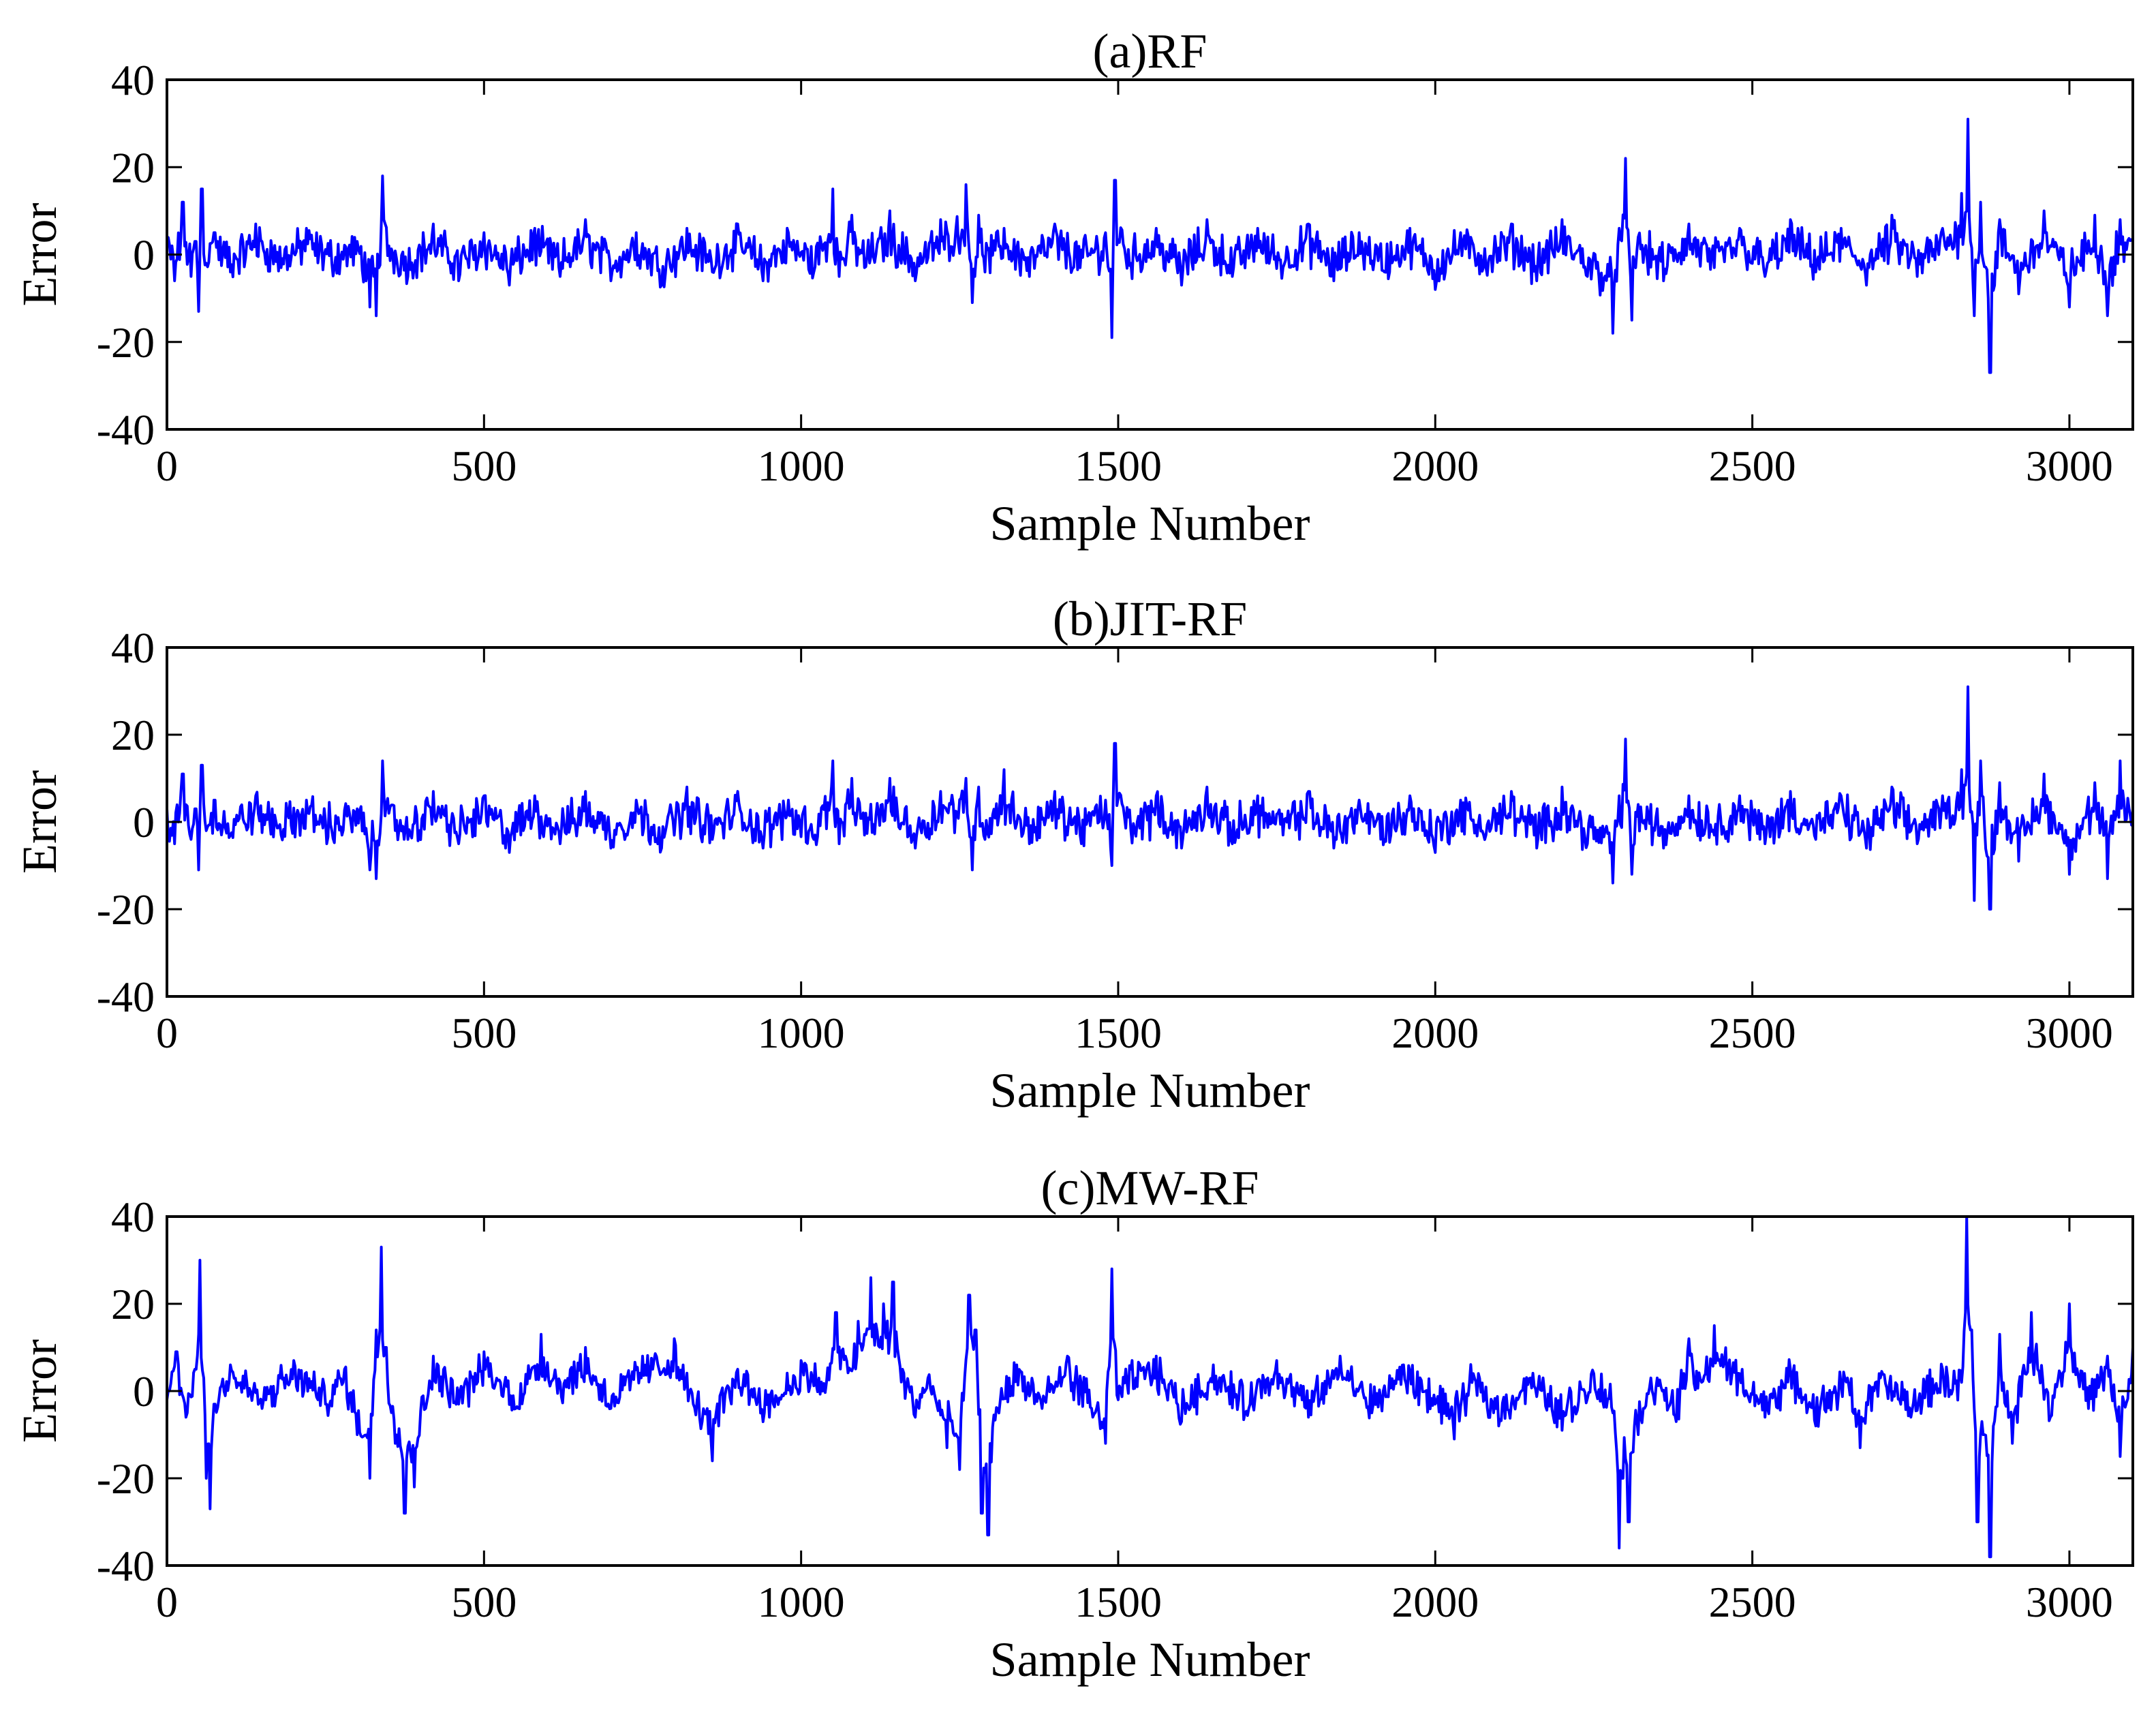 The height and width of the screenshot is (1725, 2156). I want to click on chart-title: (a)RF, so click(1150, 51).